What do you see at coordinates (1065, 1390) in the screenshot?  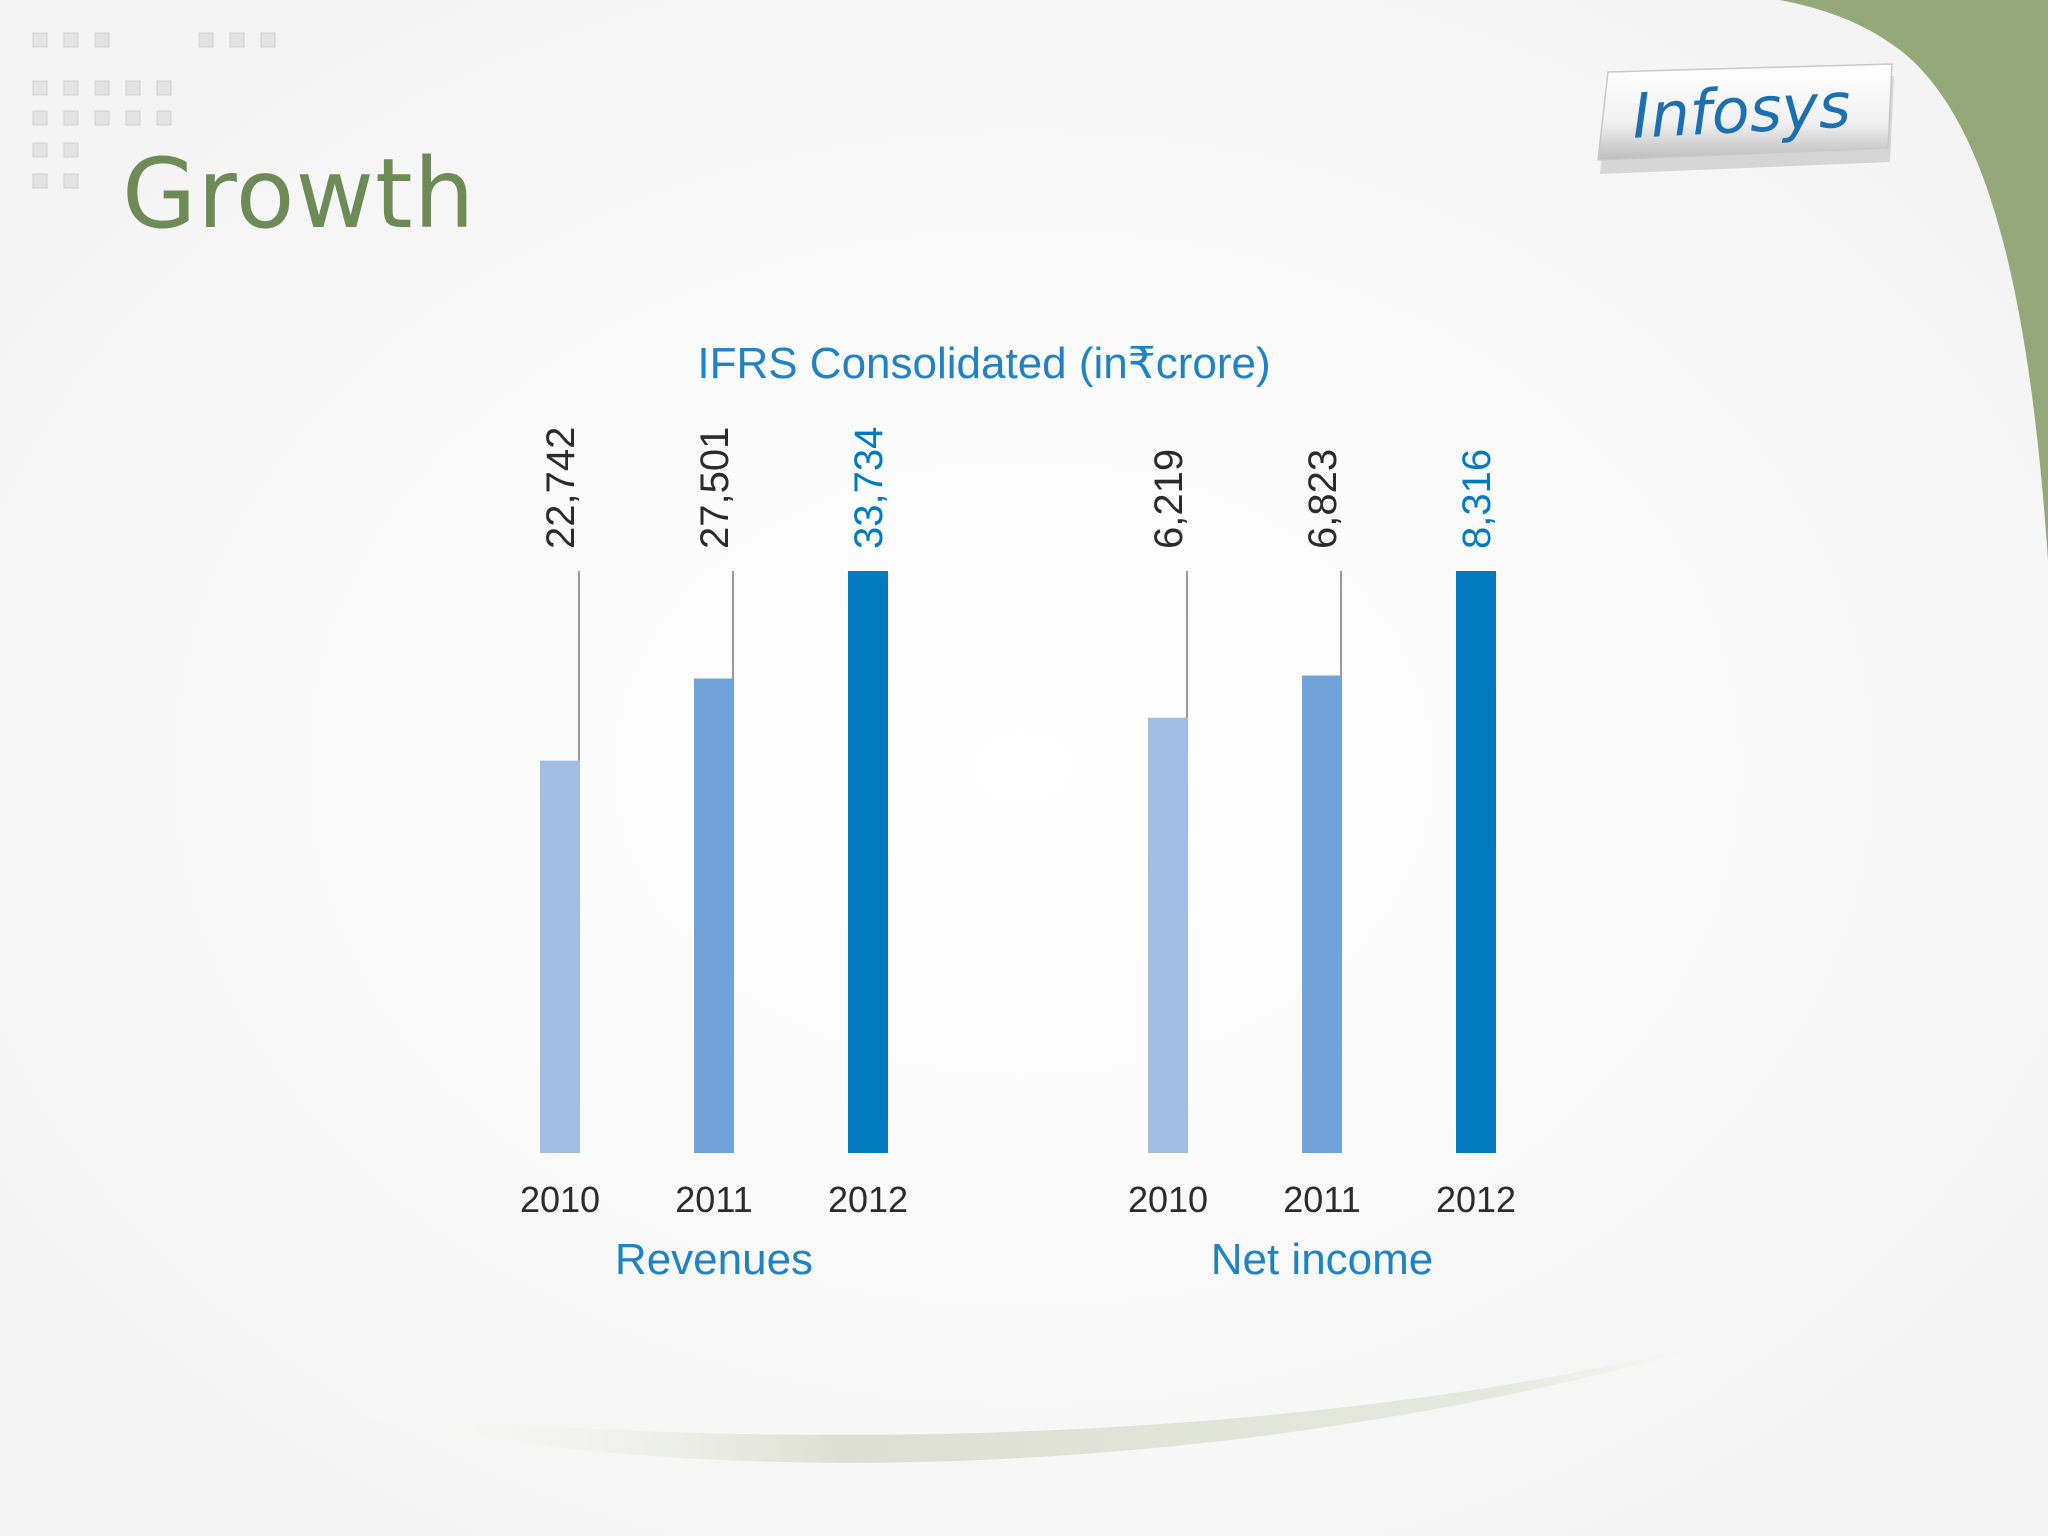 I see `bottom-swoosh` at bounding box center [1065, 1390].